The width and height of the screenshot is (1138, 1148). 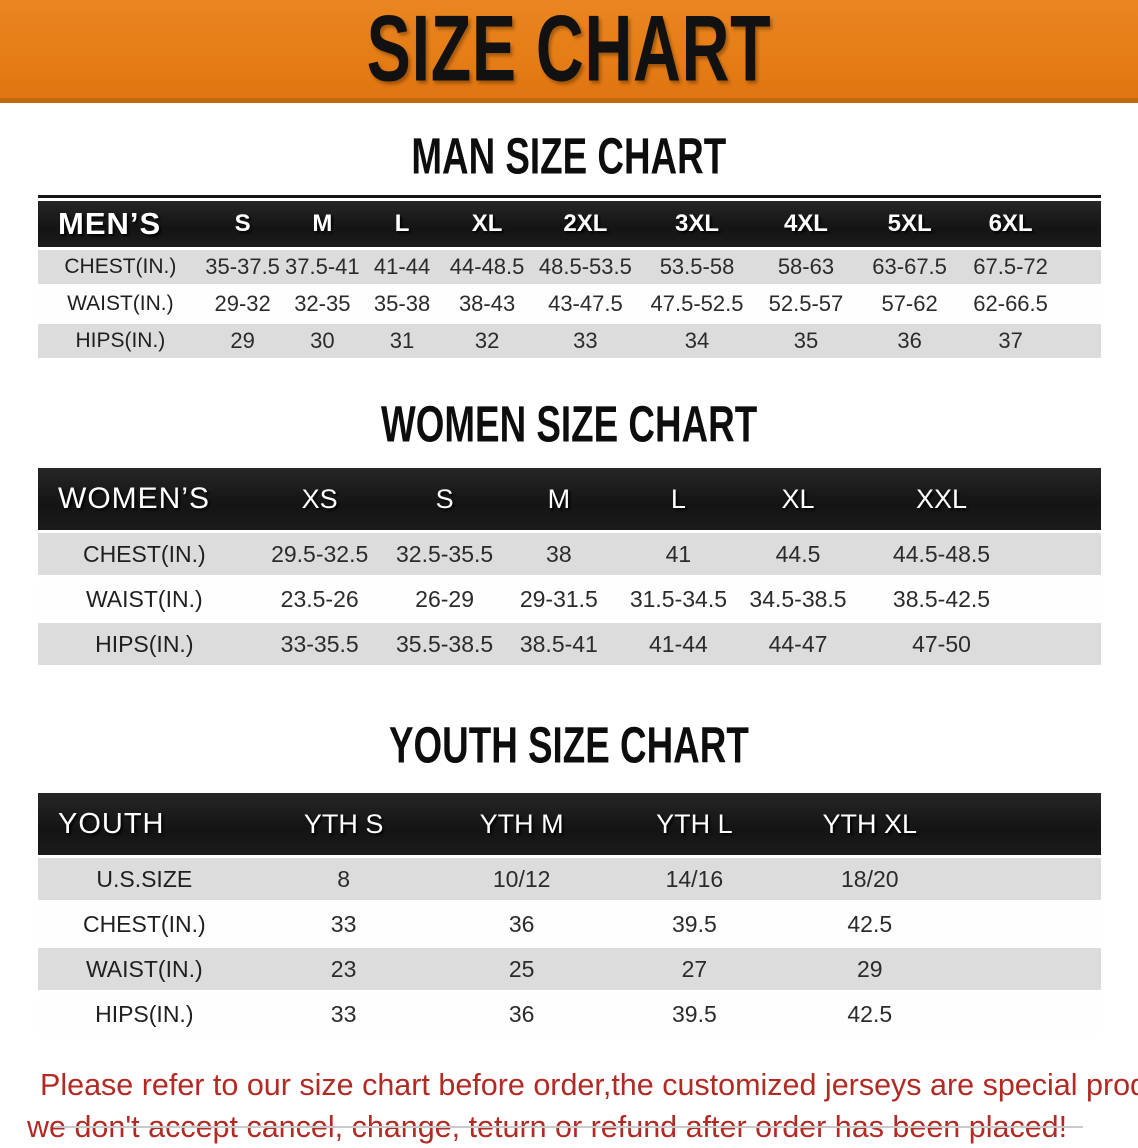 What do you see at coordinates (487, 341) in the screenshot?
I see `men-hips-row-cell-4: 32` at bounding box center [487, 341].